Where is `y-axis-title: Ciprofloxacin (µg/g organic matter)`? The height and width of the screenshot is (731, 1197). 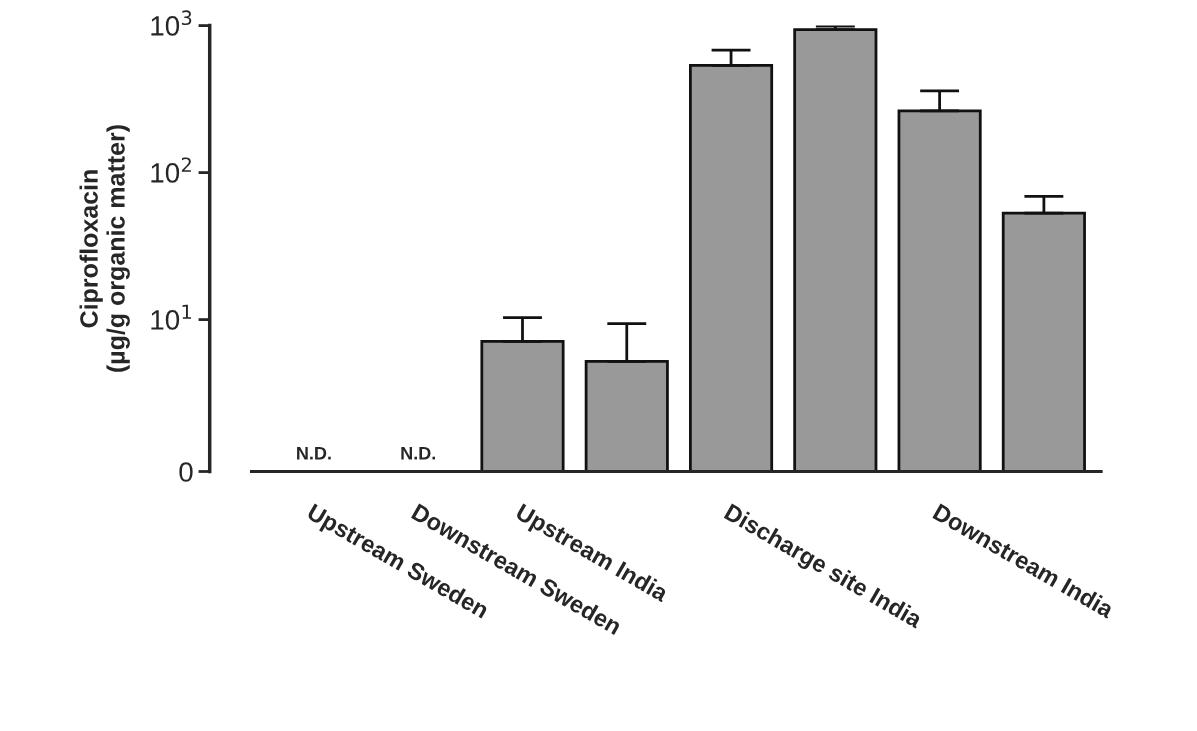
y-axis-title: Ciprofloxacin (µg/g organic matter) is located at coordinates (104, 248).